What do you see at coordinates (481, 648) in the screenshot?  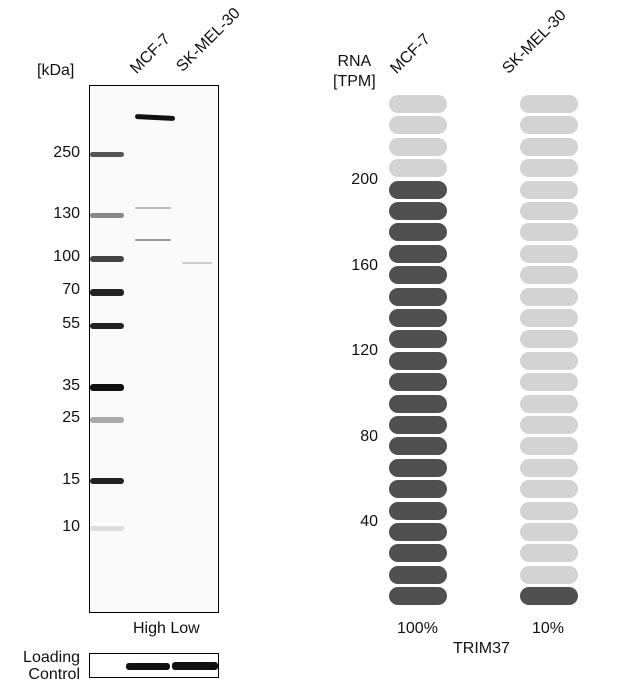 I see `gene-name: TRIM37` at bounding box center [481, 648].